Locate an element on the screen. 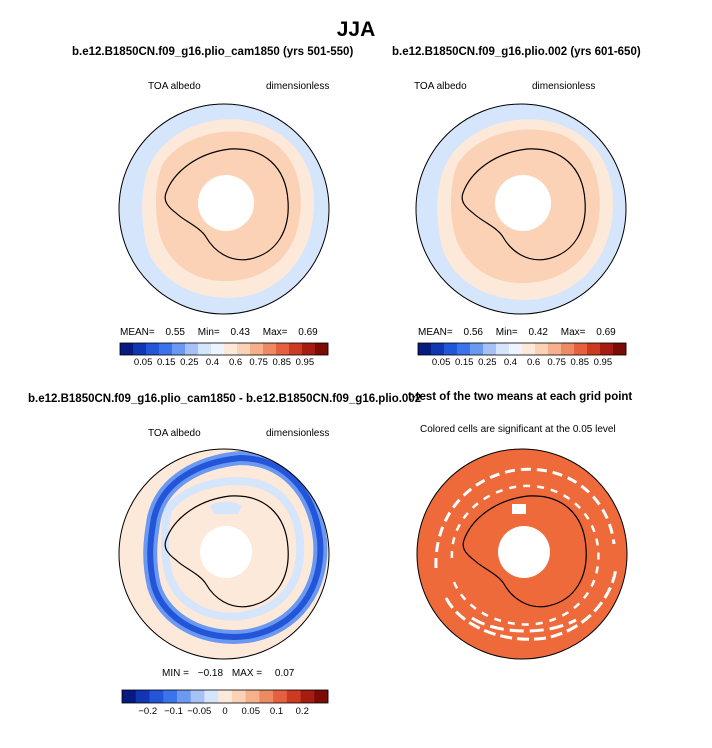 Image resolution: width=712 pixels, height=748 pixels. colorbar-tick-label: 0.4 is located at coordinates (510, 362).